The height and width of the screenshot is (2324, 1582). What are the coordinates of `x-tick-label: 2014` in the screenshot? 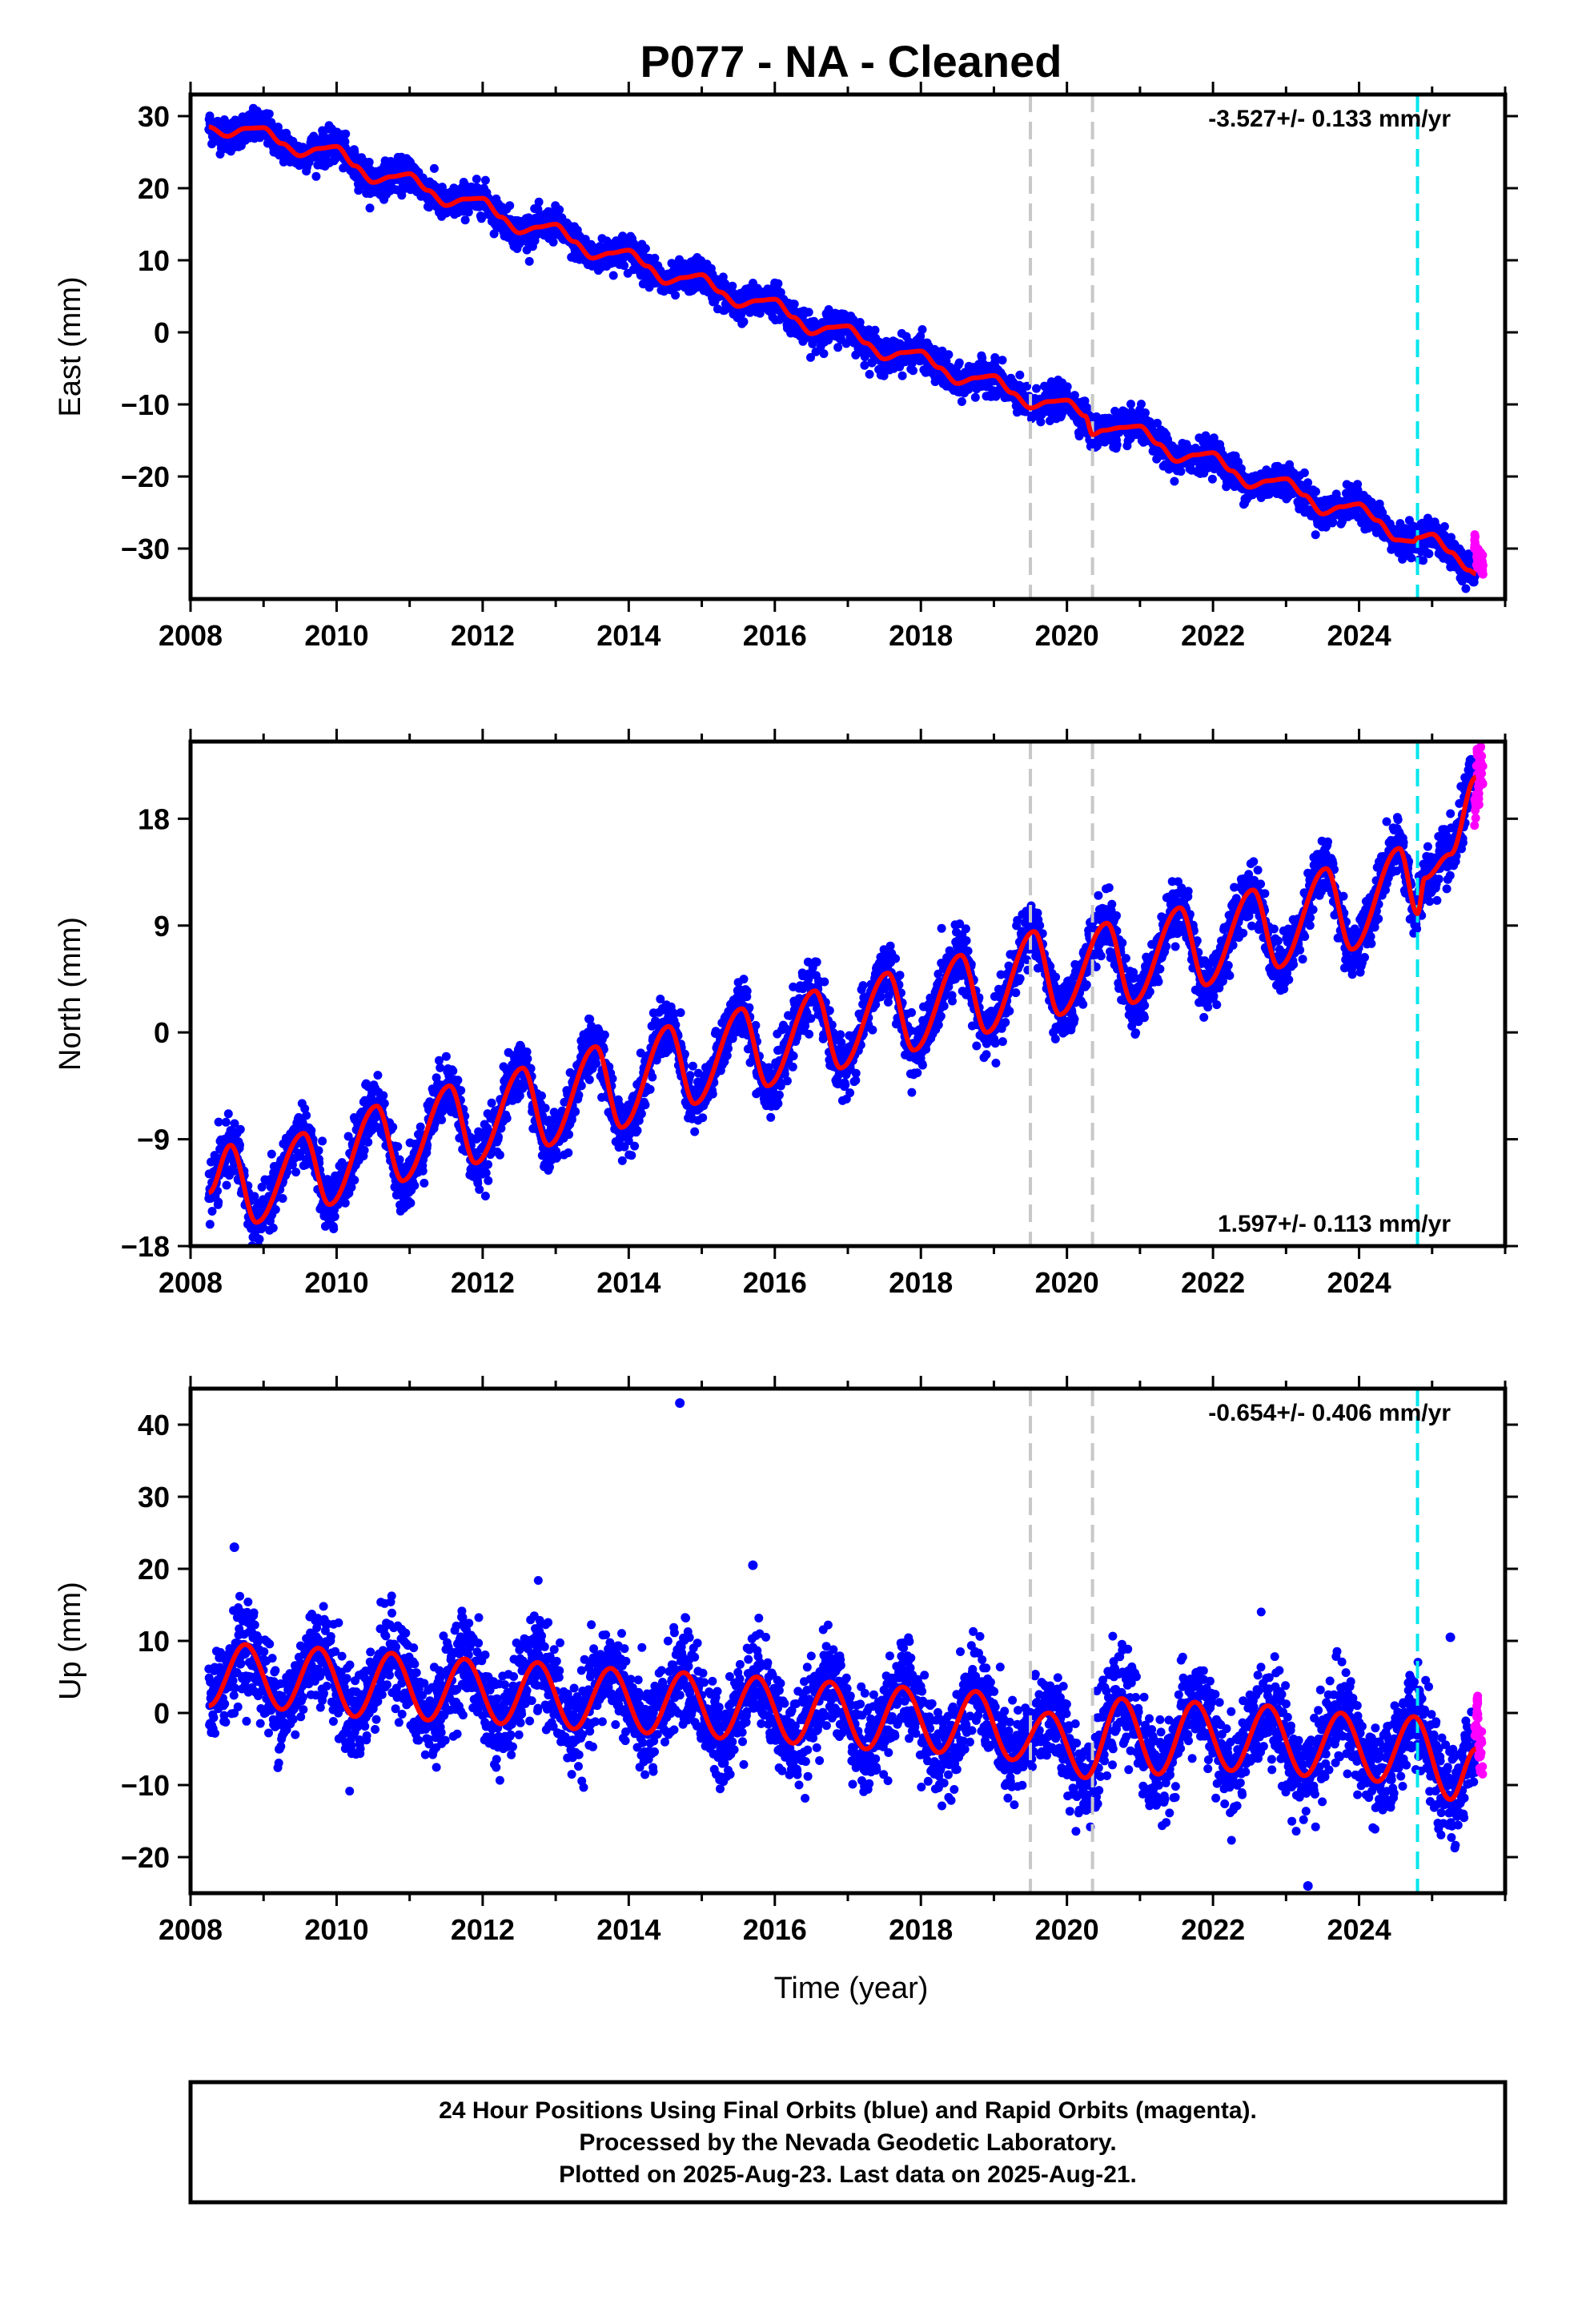 It's located at (629, 635).